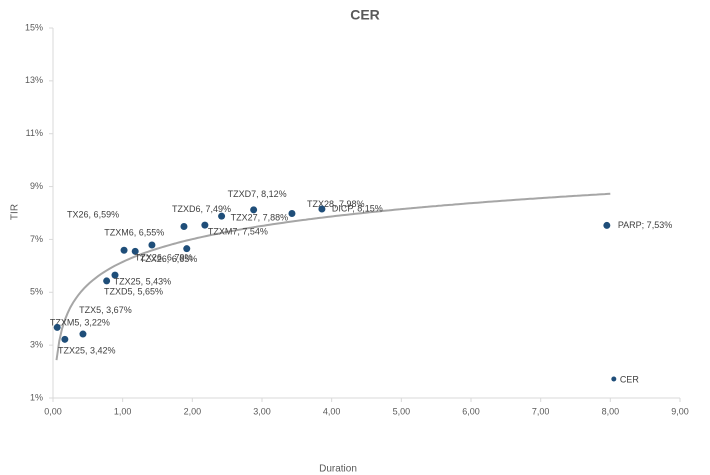  I want to click on point-label: TZX26, 6,65%, so click(169, 259).